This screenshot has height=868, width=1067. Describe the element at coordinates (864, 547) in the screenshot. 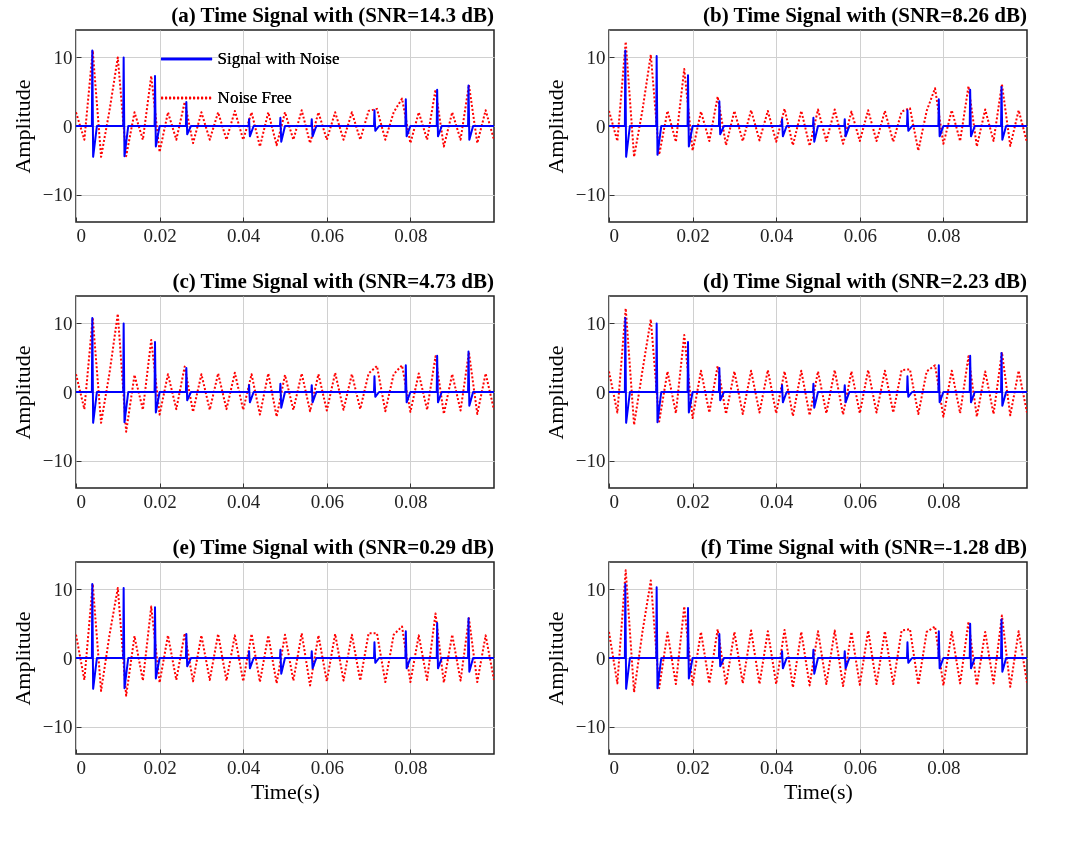

I see `chart-title: (f) Time Signal with (SNR=-1.28 dB)` at that location.